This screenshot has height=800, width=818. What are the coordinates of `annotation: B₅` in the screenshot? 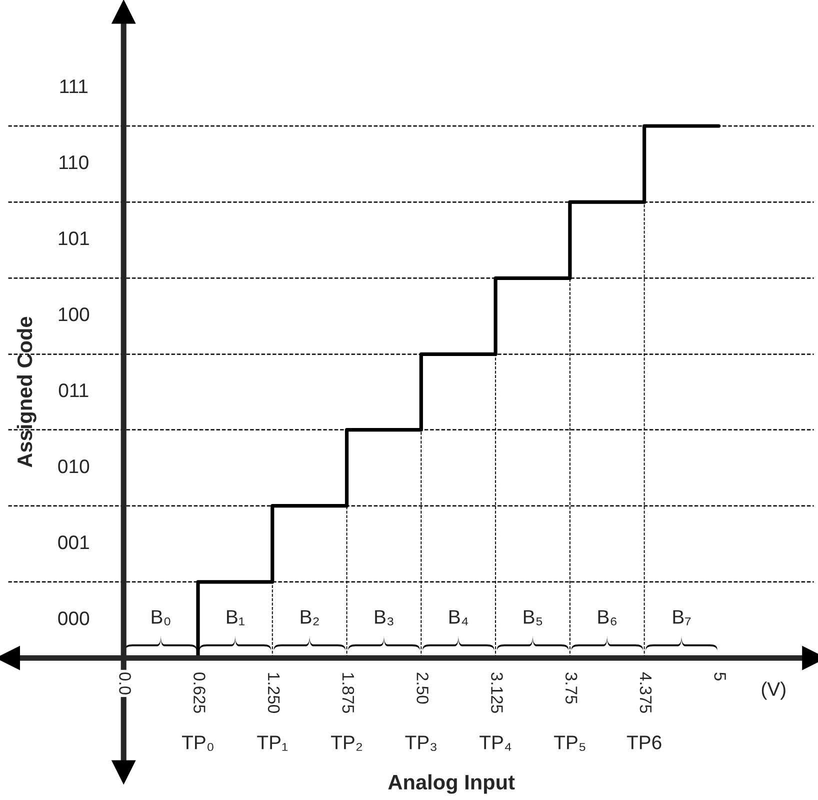 It's located at (533, 618).